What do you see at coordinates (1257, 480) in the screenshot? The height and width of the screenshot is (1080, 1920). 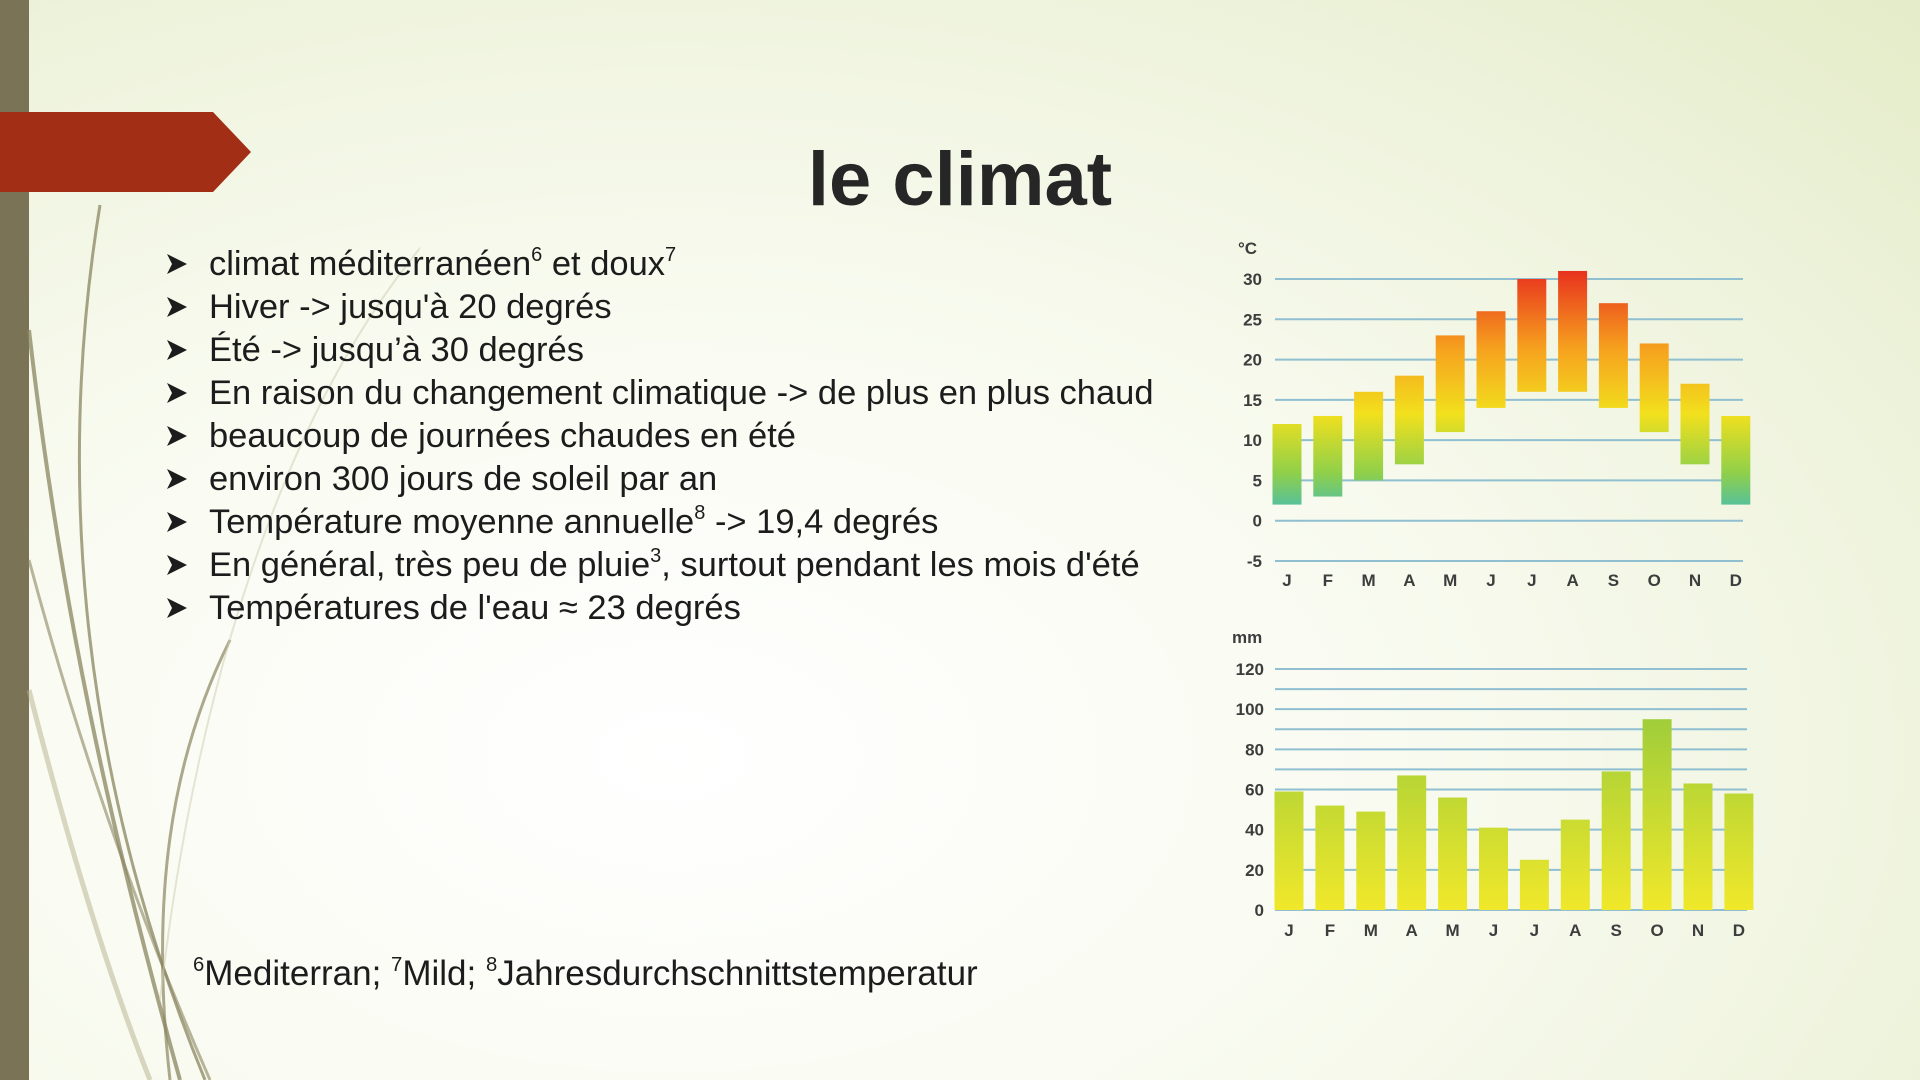 I see `y-tick-label: 5` at bounding box center [1257, 480].